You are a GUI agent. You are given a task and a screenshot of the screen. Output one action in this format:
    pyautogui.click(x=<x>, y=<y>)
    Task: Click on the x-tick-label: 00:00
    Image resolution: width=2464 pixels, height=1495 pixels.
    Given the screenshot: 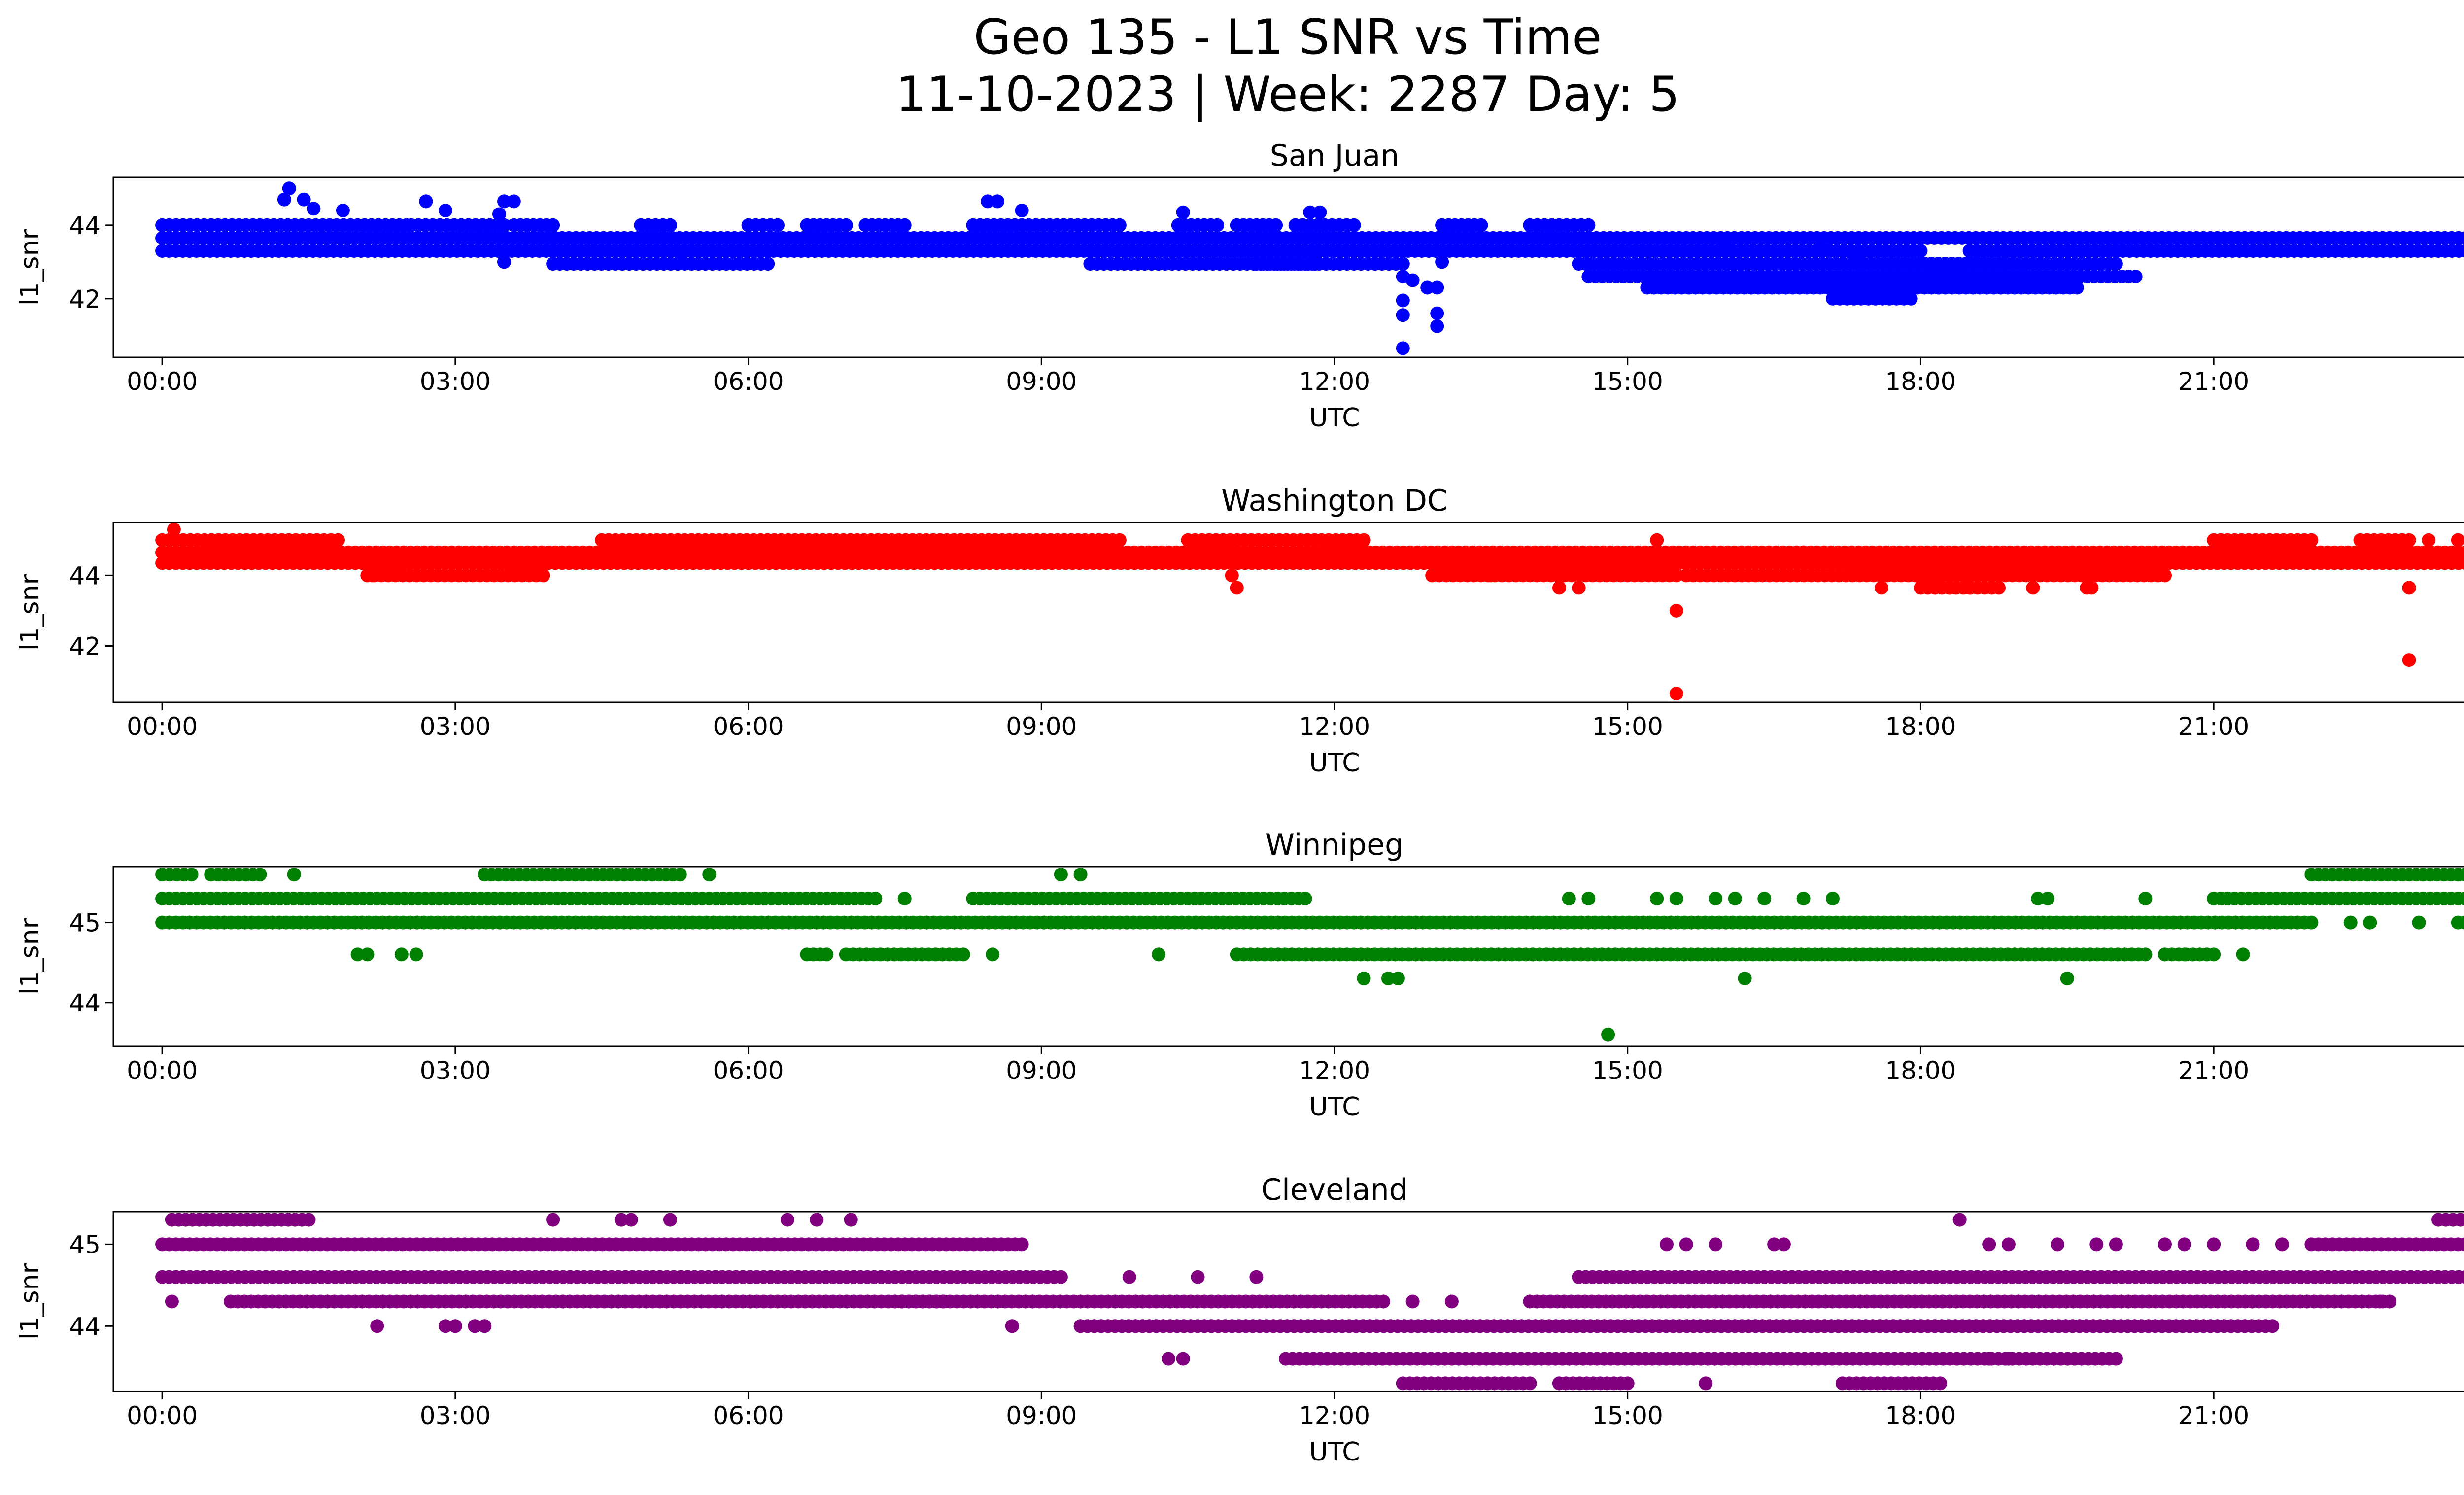 What is the action you would take?
    pyautogui.click(x=162, y=381)
    